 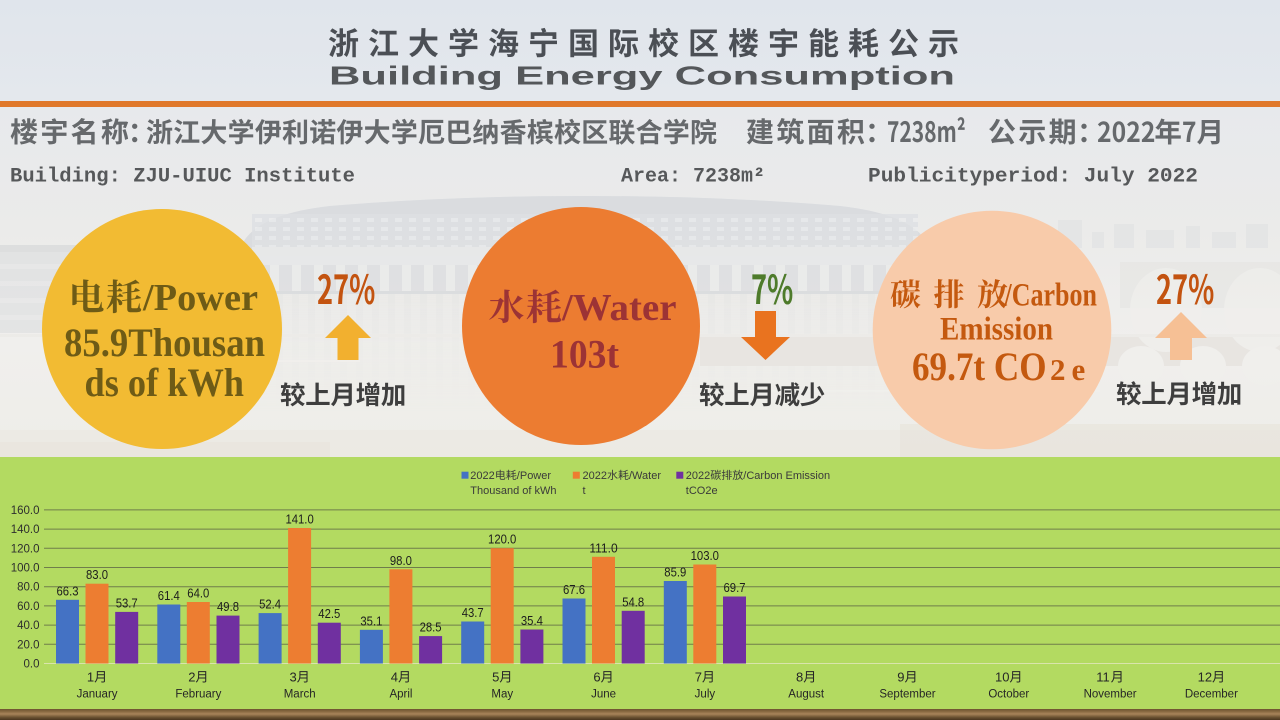 What do you see at coordinates (25, 511) in the screenshot?
I see `svg-text: 160.0` at bounding box center [25, 511].